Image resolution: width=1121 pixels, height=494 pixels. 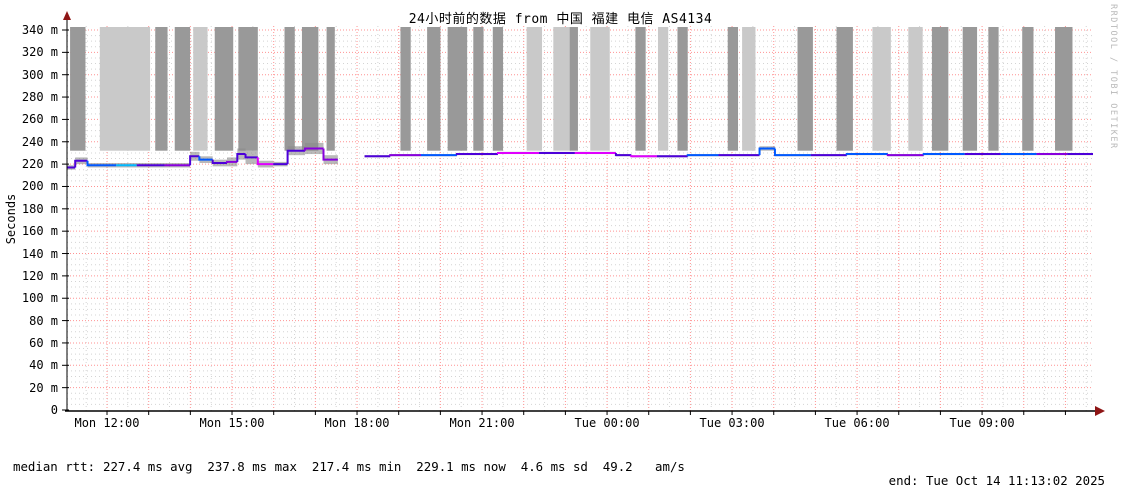 I want to click on y-tick-label: 300 m, so click(x=39, y=74).